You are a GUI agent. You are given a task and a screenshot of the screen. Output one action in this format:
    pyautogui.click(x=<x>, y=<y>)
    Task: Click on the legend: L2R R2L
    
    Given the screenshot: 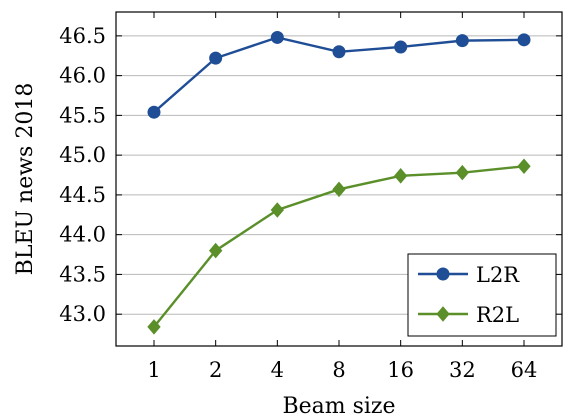 What is the action you would take?
    pyautogui.click(x=482, y=295)
    